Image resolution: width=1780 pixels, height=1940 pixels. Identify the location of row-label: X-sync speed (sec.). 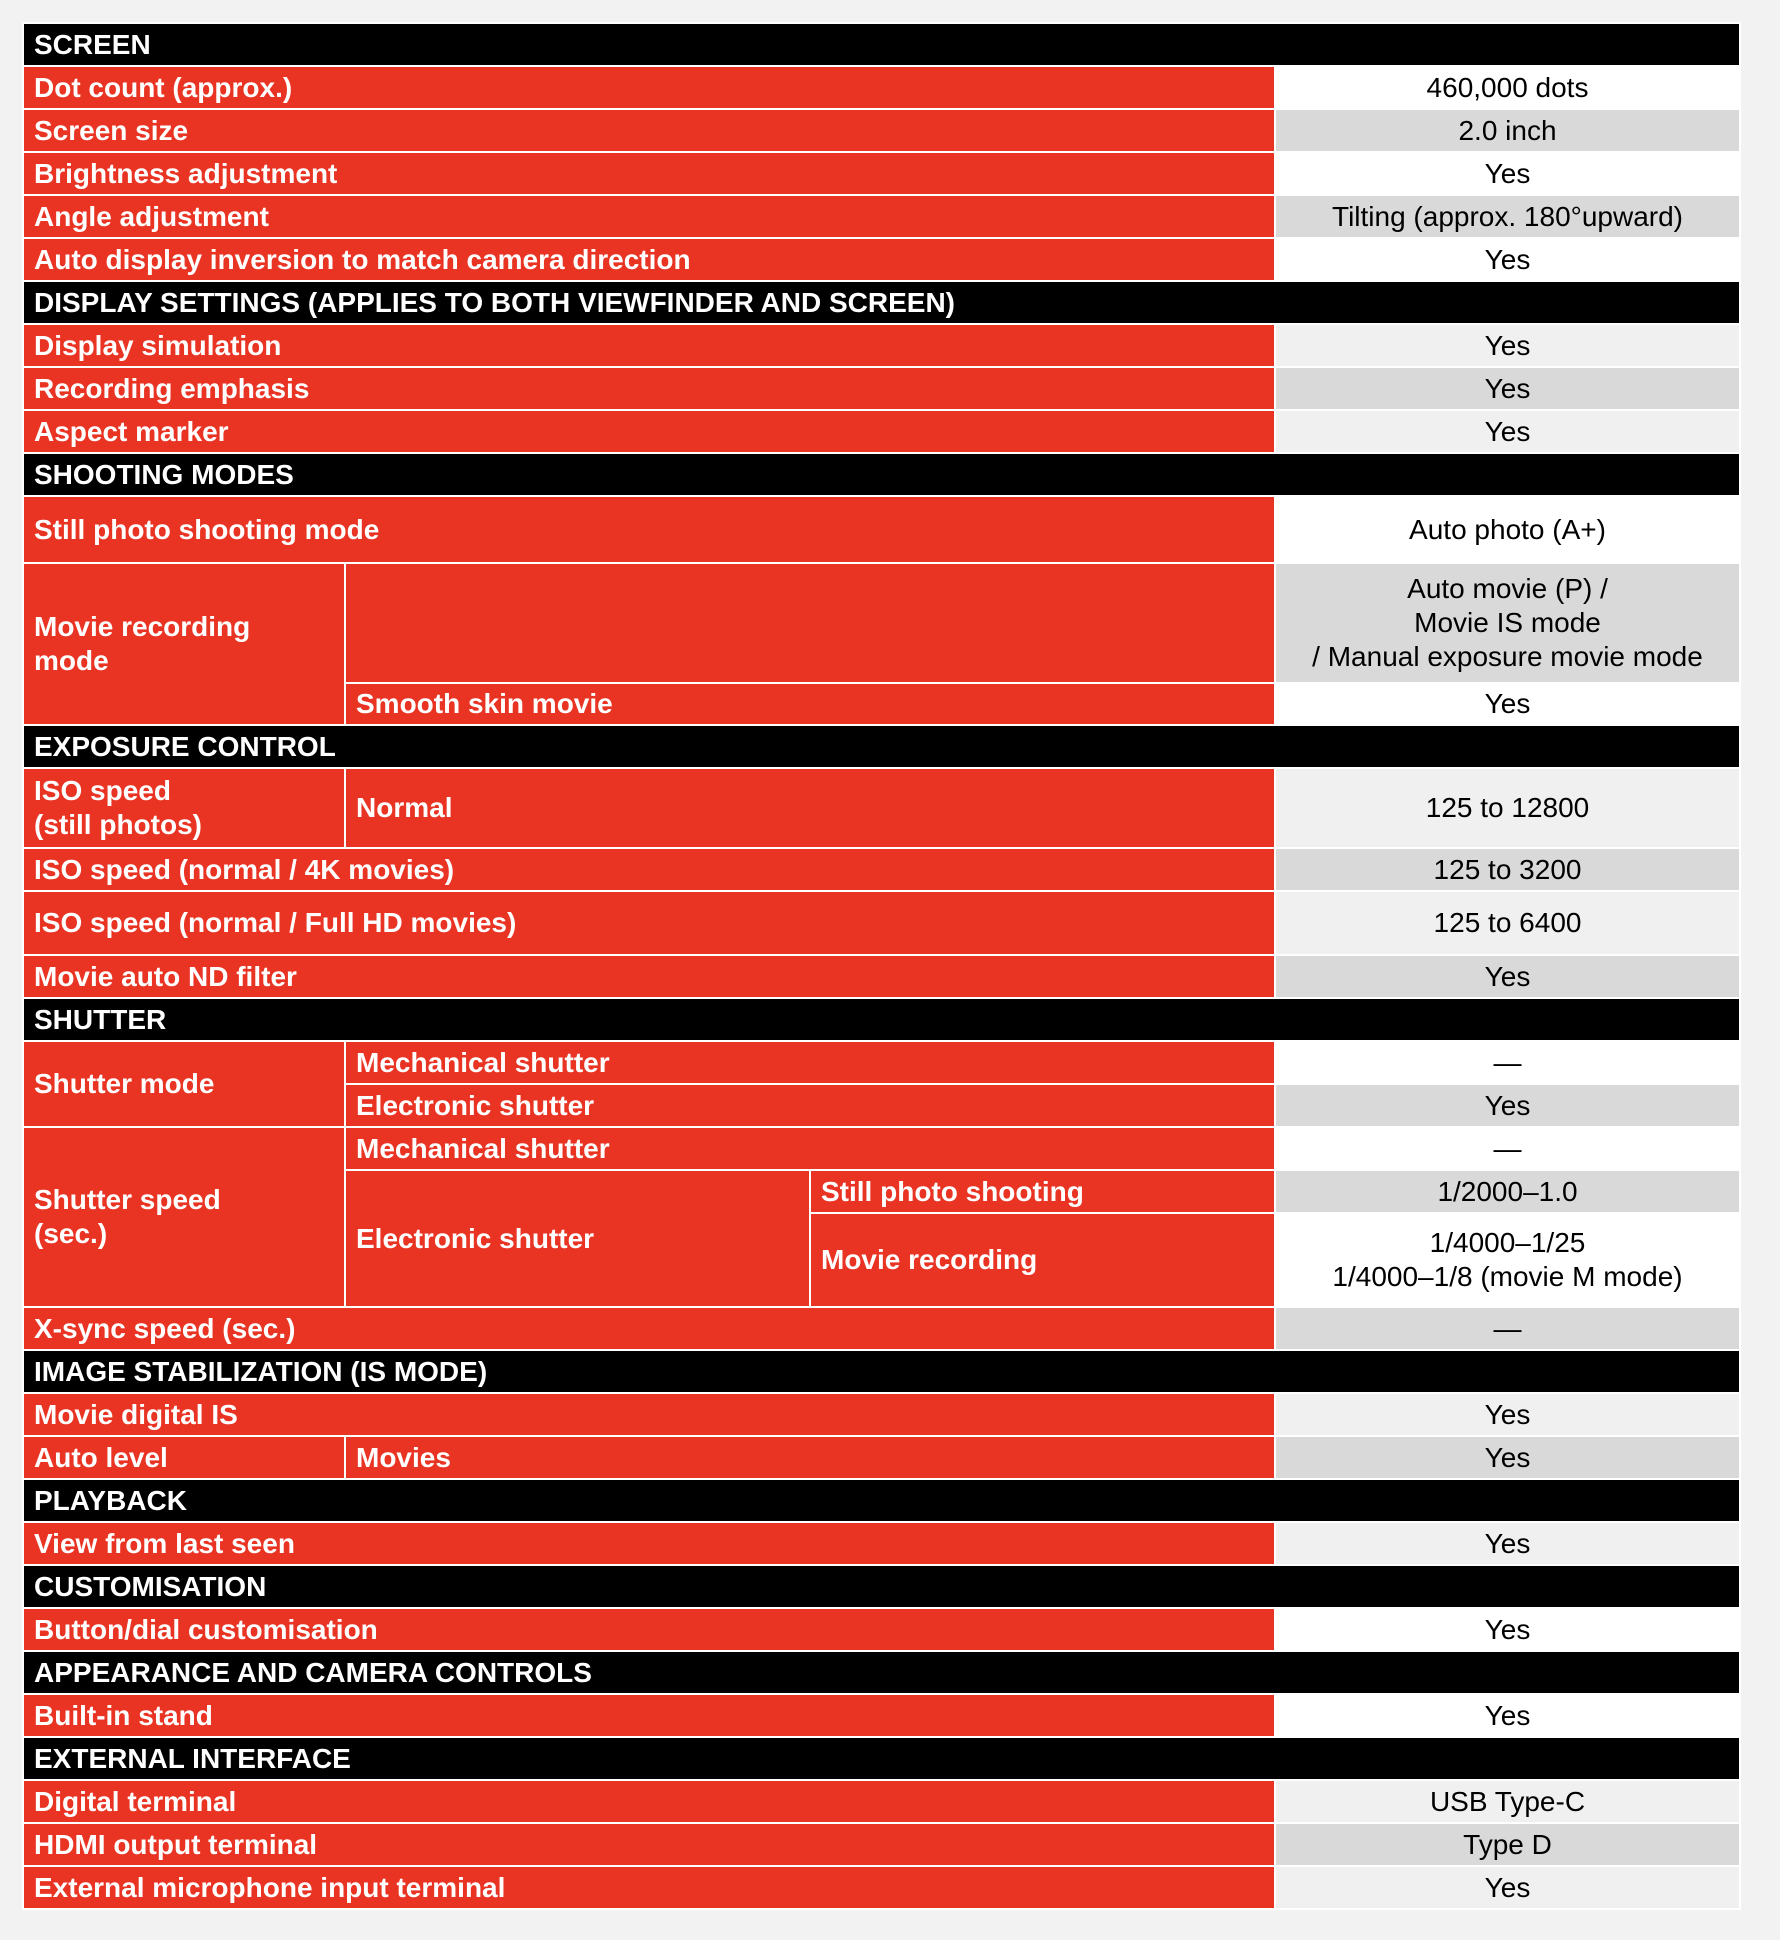
(649, 1328).